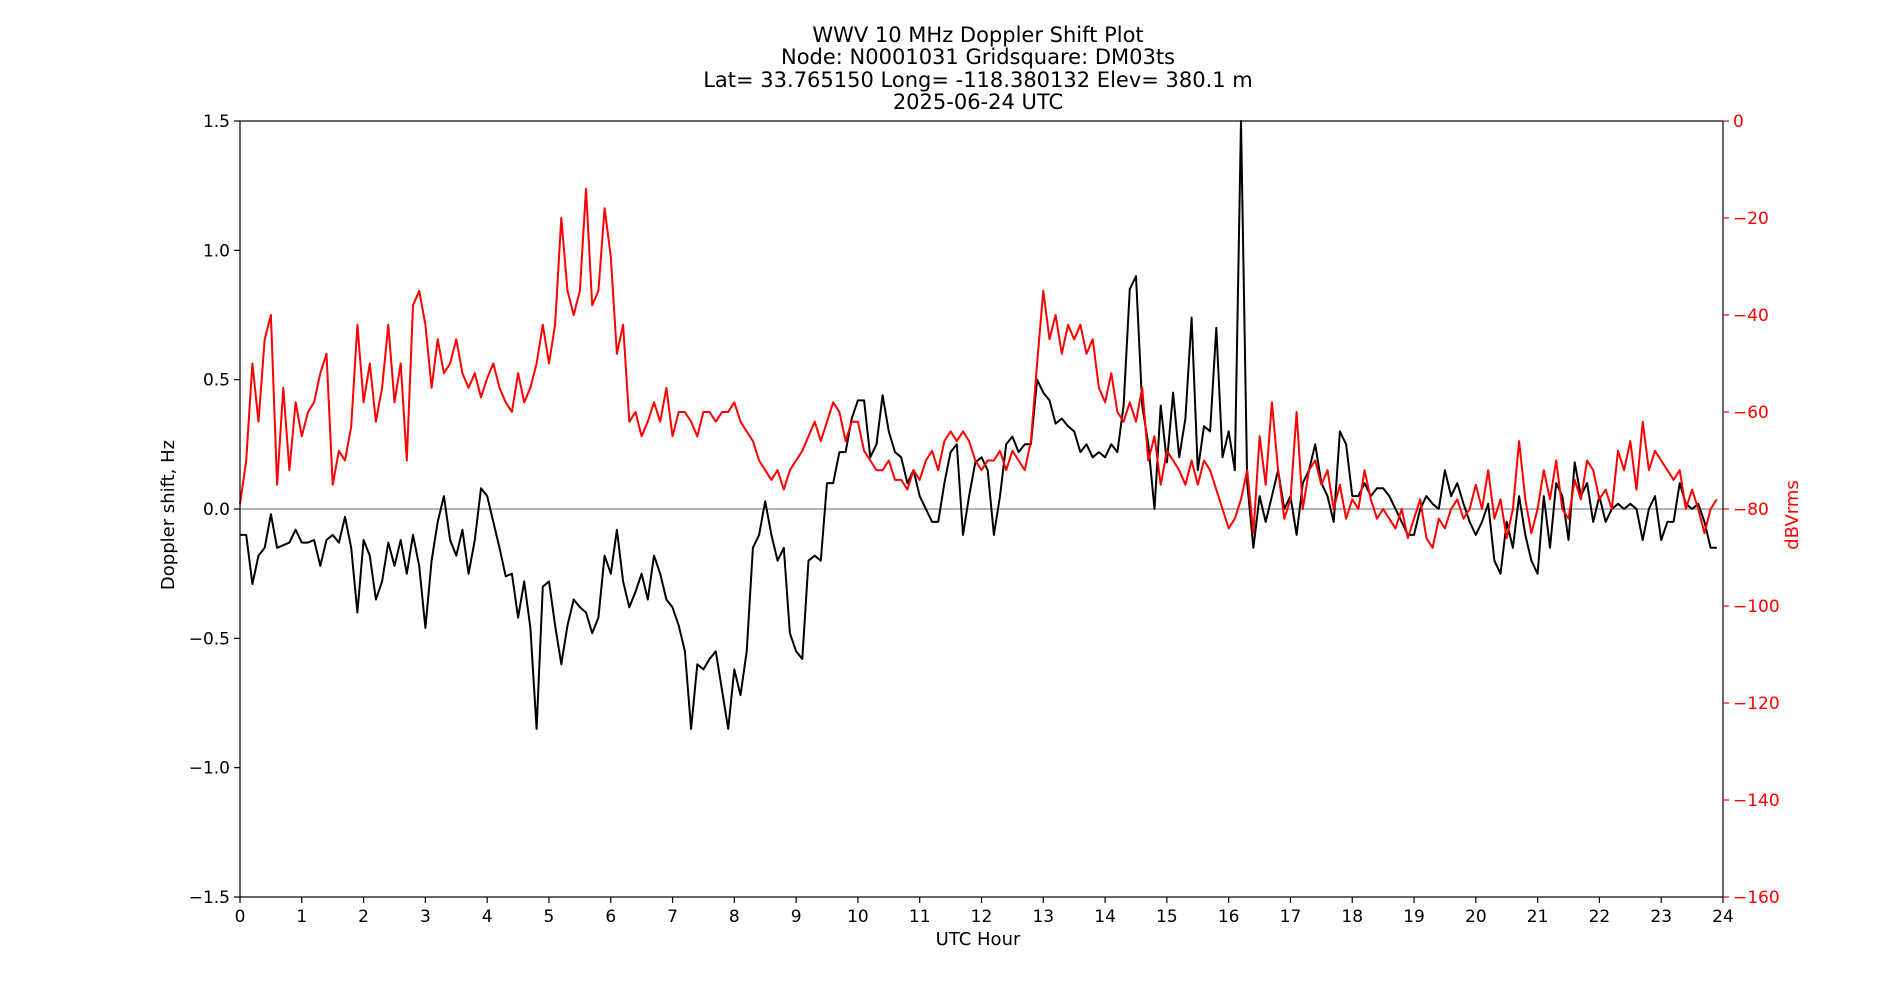  I want to click on y-right-tick-label: −40, so click(1751, 316).